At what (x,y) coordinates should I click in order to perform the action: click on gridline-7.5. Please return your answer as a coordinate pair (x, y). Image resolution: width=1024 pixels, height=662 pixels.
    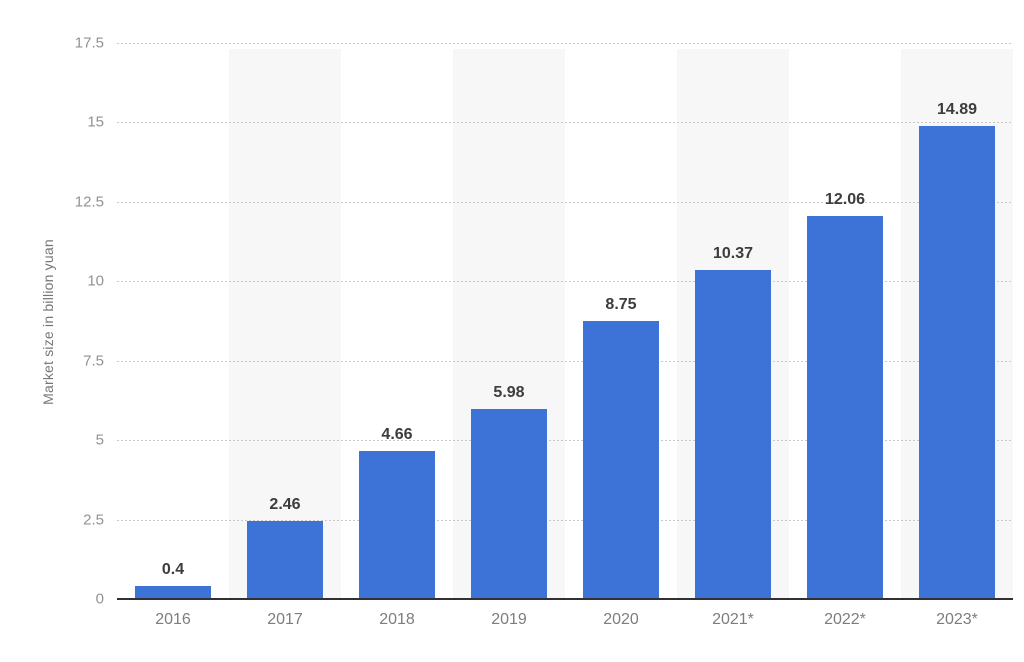
    Looking at the image, I should click on (565, 361).